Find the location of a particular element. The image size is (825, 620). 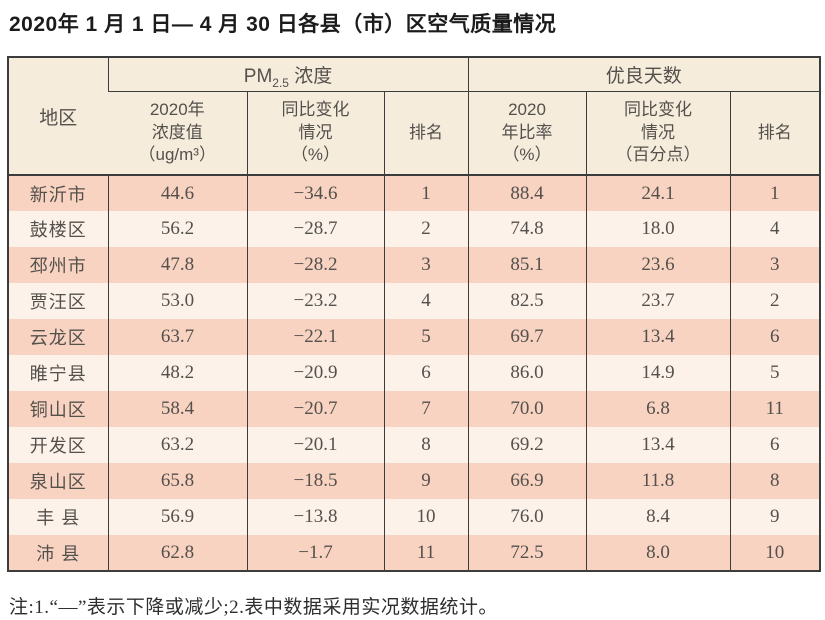

pm-change-cell: −18.5 is located at coordinates (315, 481).